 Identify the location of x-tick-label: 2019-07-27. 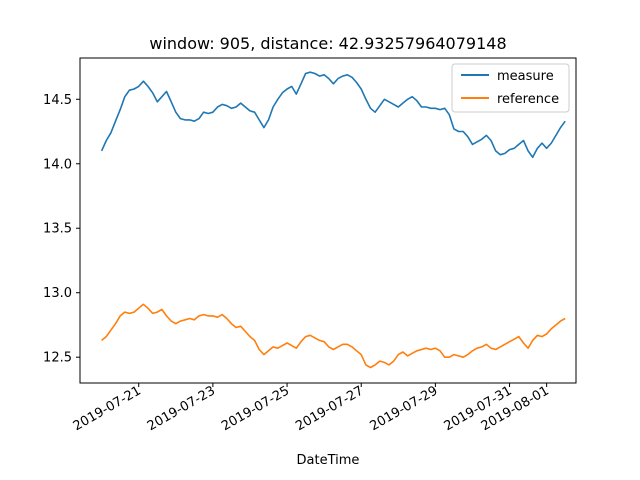
(329, 408).